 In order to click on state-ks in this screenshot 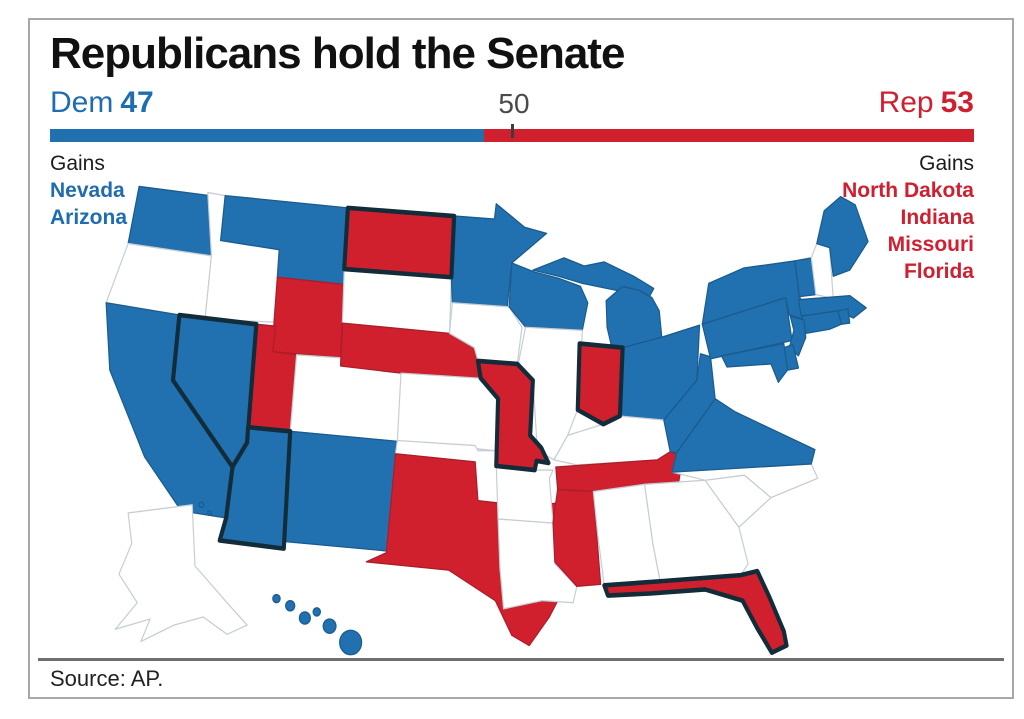, I will do `click(447, 412)`.